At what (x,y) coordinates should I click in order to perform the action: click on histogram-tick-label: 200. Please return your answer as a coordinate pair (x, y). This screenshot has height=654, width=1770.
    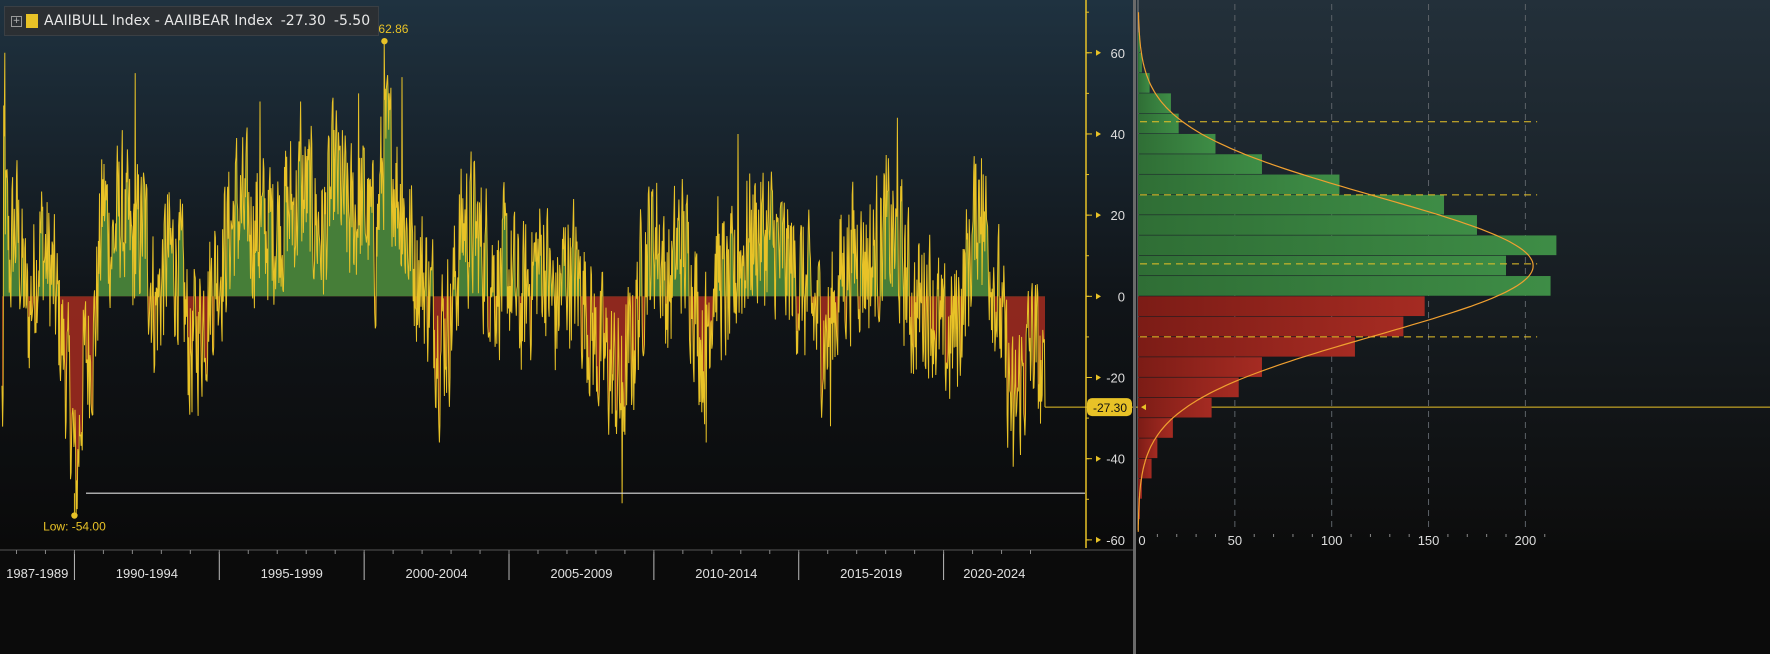
    Looking at the image, I should click on (1526, 540).